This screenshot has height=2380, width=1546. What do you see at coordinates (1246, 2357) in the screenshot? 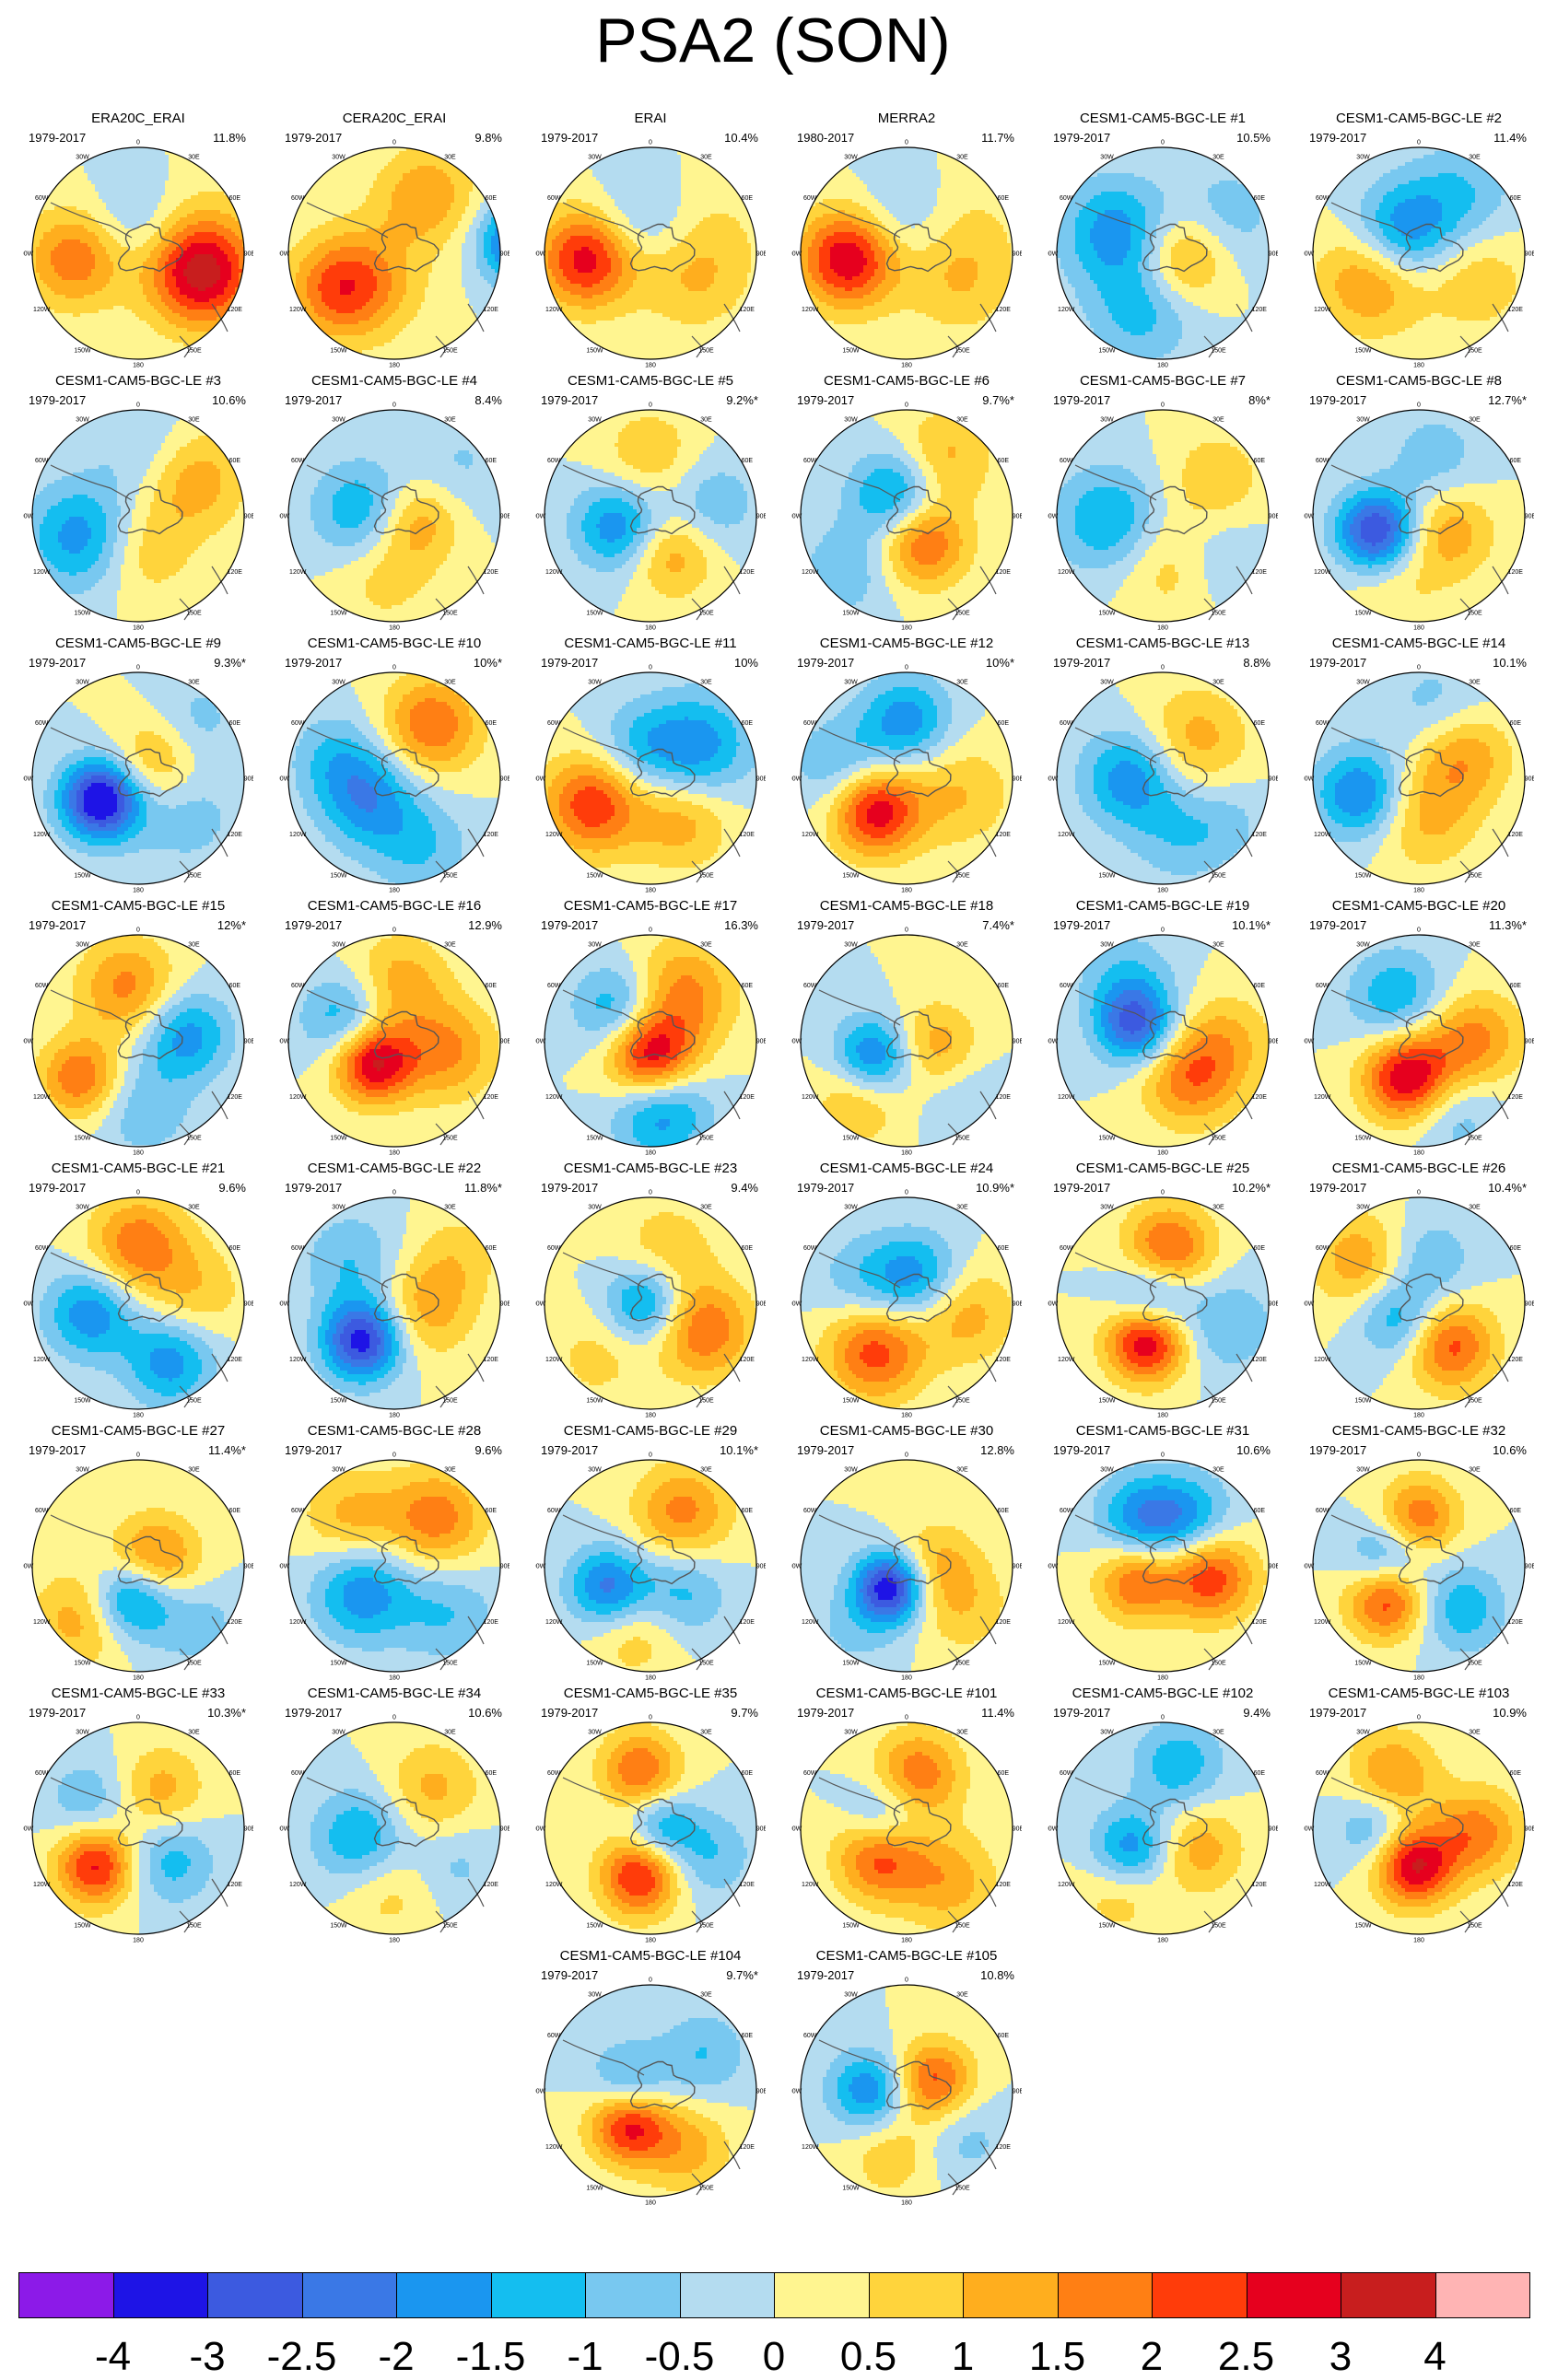
I see `colorbar-tick-label: 2.5` at bounding box center [1246, 2357].